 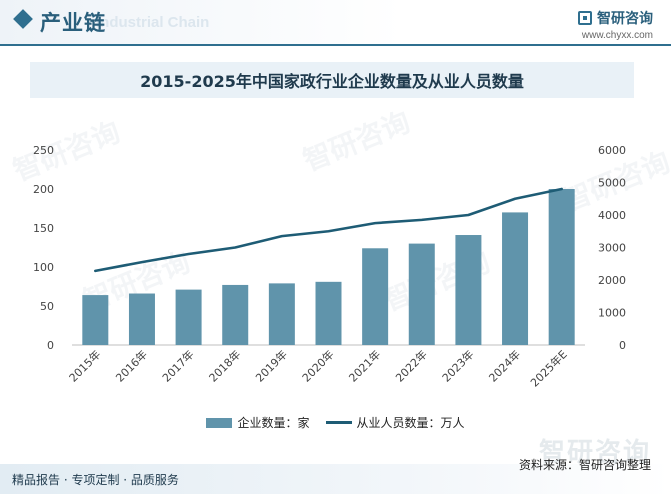 I want to click on x-tick-label: 2024年, so click(x=504, y=365).